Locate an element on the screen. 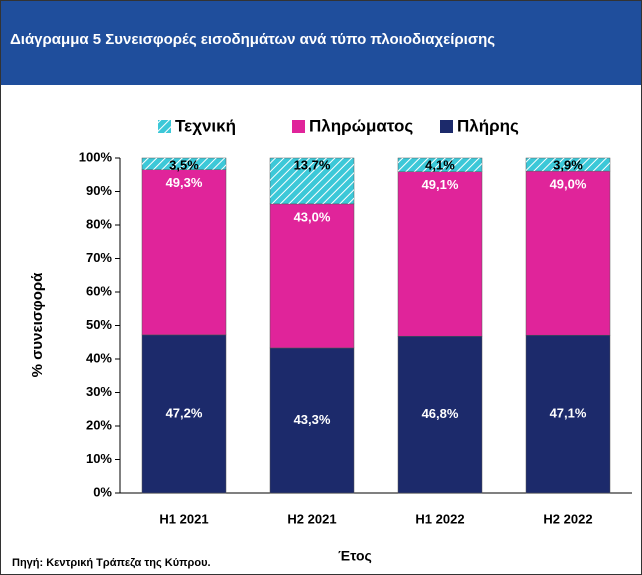 The width and height of the screenshot is (642, 575). value-label: 47,1% is located at coordinates (568, 413).